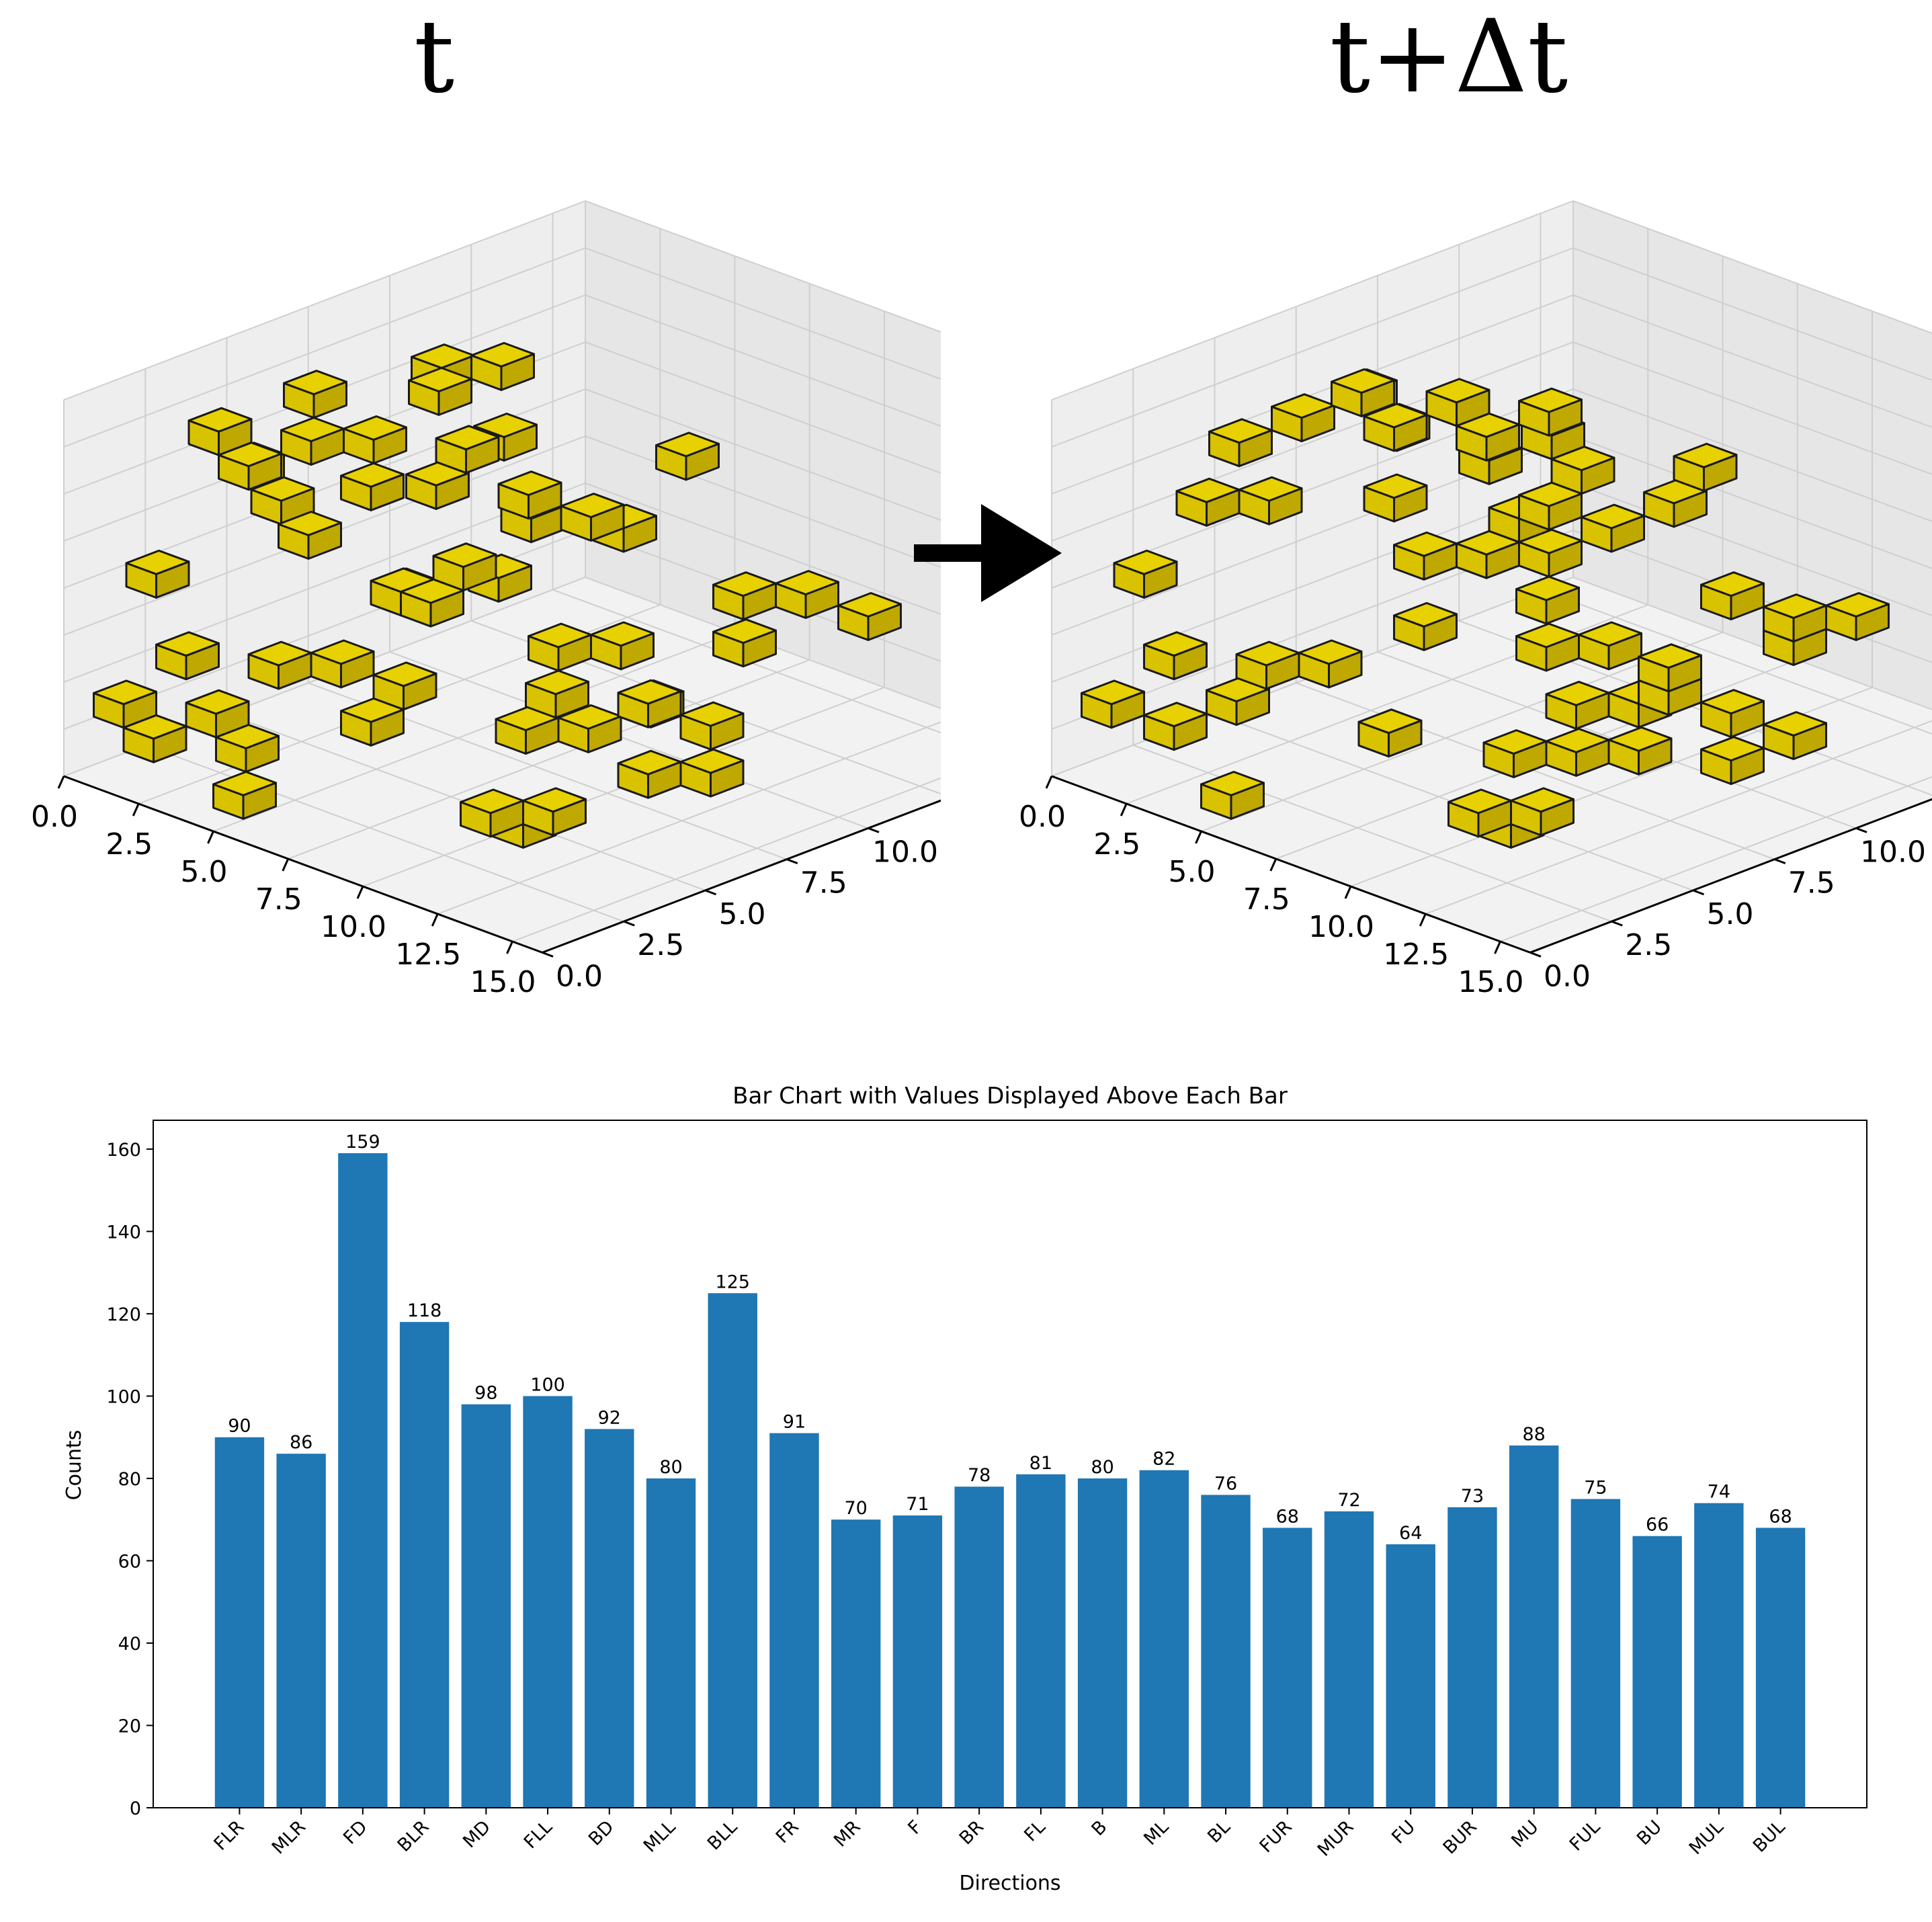 The height and width of the screenshot is (1922, 1932). Describe the element at coordinates (1770, 1836) in the screenshot. I see `x-tick-label: BUL` at that location.